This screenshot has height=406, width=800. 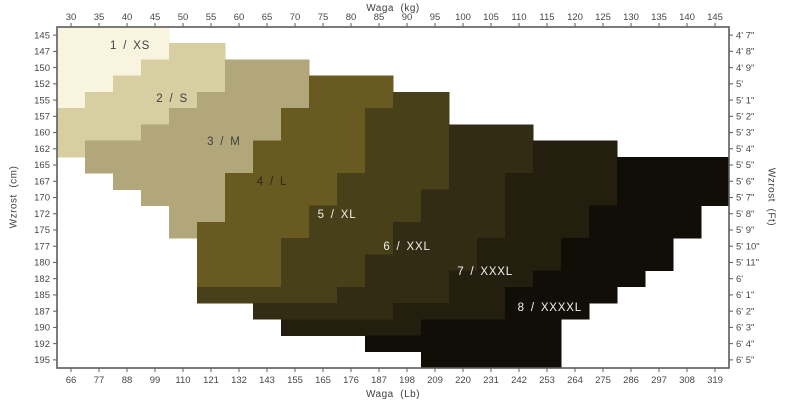 What do you see at coordinates (491, 380) in the screenshot?
I see `bottom-axis-tick-label: 231` at bounding box center [491, 380].